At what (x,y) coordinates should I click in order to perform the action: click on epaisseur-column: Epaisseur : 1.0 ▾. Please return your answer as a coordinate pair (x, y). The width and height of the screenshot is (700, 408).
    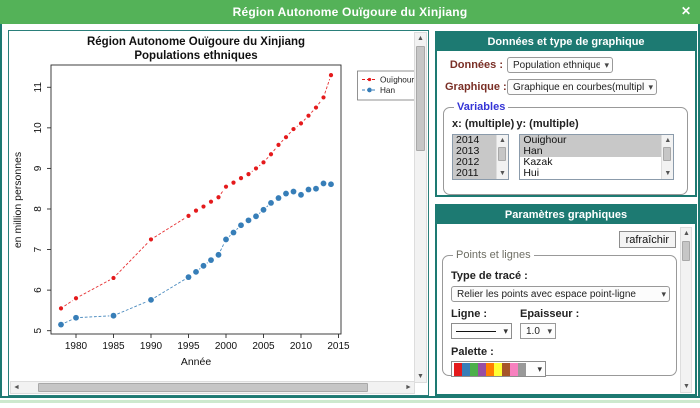
    Looking at the image, I should click on (549, 323).